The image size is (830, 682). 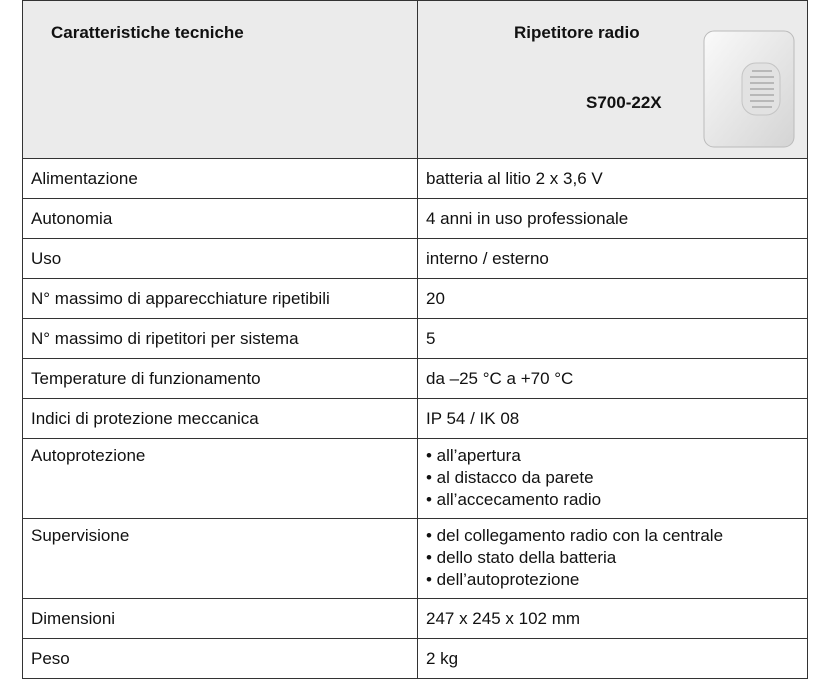 What do you see at coordinates (220, 79) in the screenshot?
I see `header-cell: Caratteristiche tecniche` at bounding box center [220, 79].